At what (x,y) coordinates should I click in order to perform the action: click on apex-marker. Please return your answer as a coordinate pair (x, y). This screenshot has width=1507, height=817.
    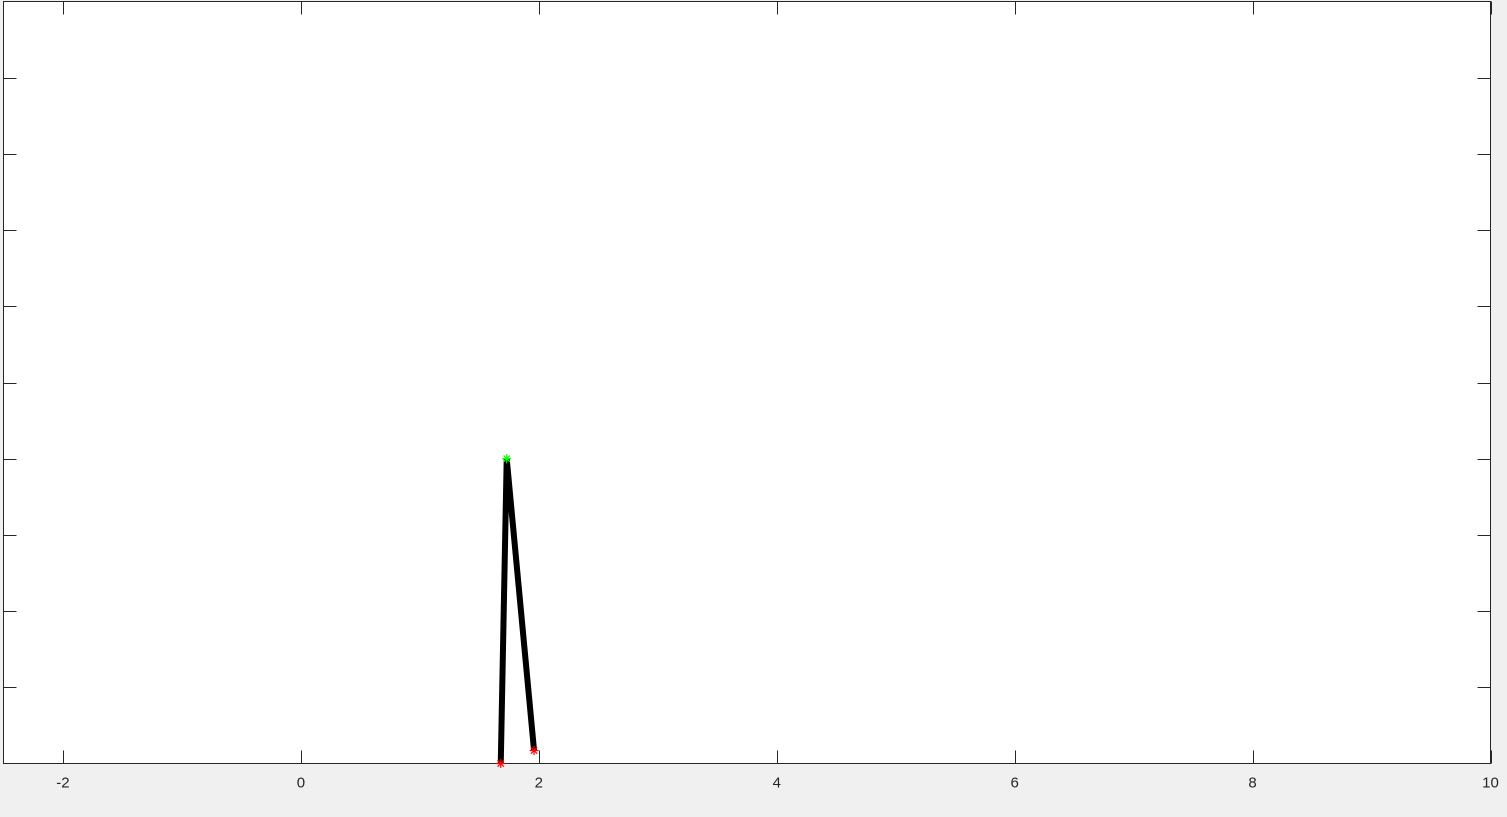
    Looking at the image, I should click on (507, 459).